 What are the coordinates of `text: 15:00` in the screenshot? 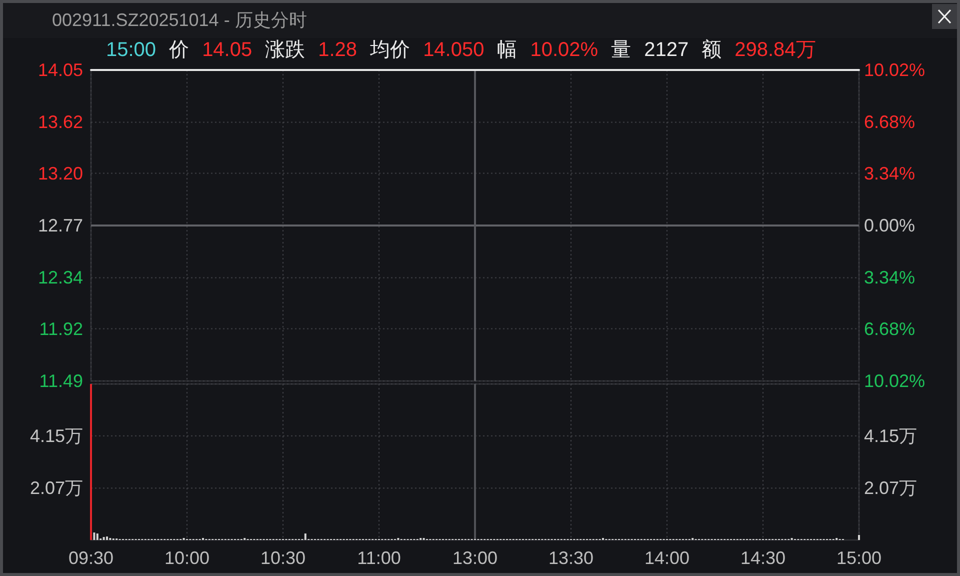 It's located at (131, 50).